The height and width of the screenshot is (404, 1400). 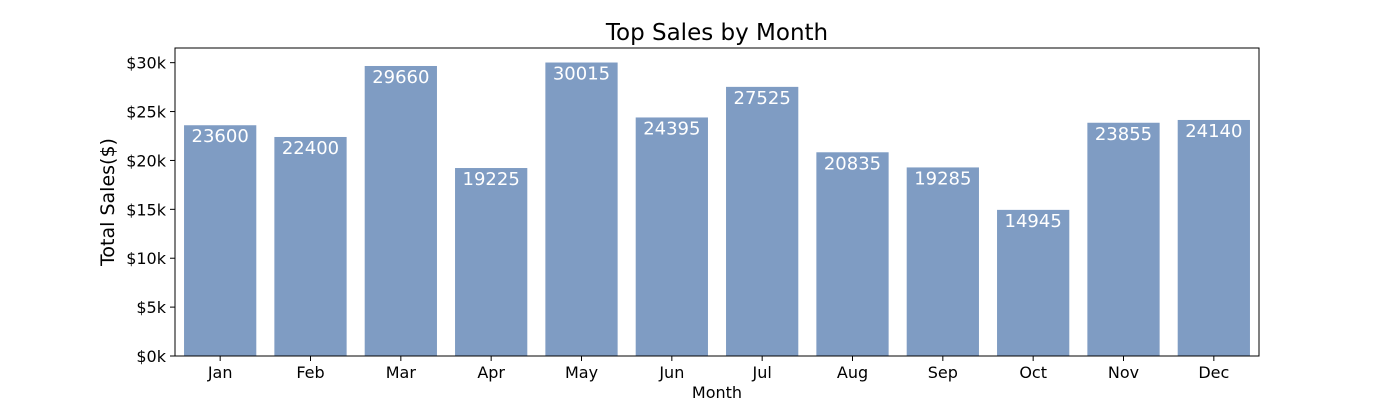 I want to click on x-tick-label-jun: Jun, so click(x=671, y=372).